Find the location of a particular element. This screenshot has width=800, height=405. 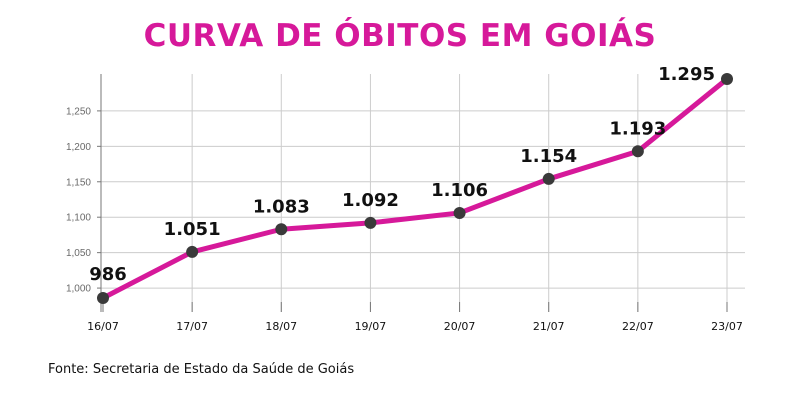

x-tick-label: 21/07 is located at coordinates (549, 326).